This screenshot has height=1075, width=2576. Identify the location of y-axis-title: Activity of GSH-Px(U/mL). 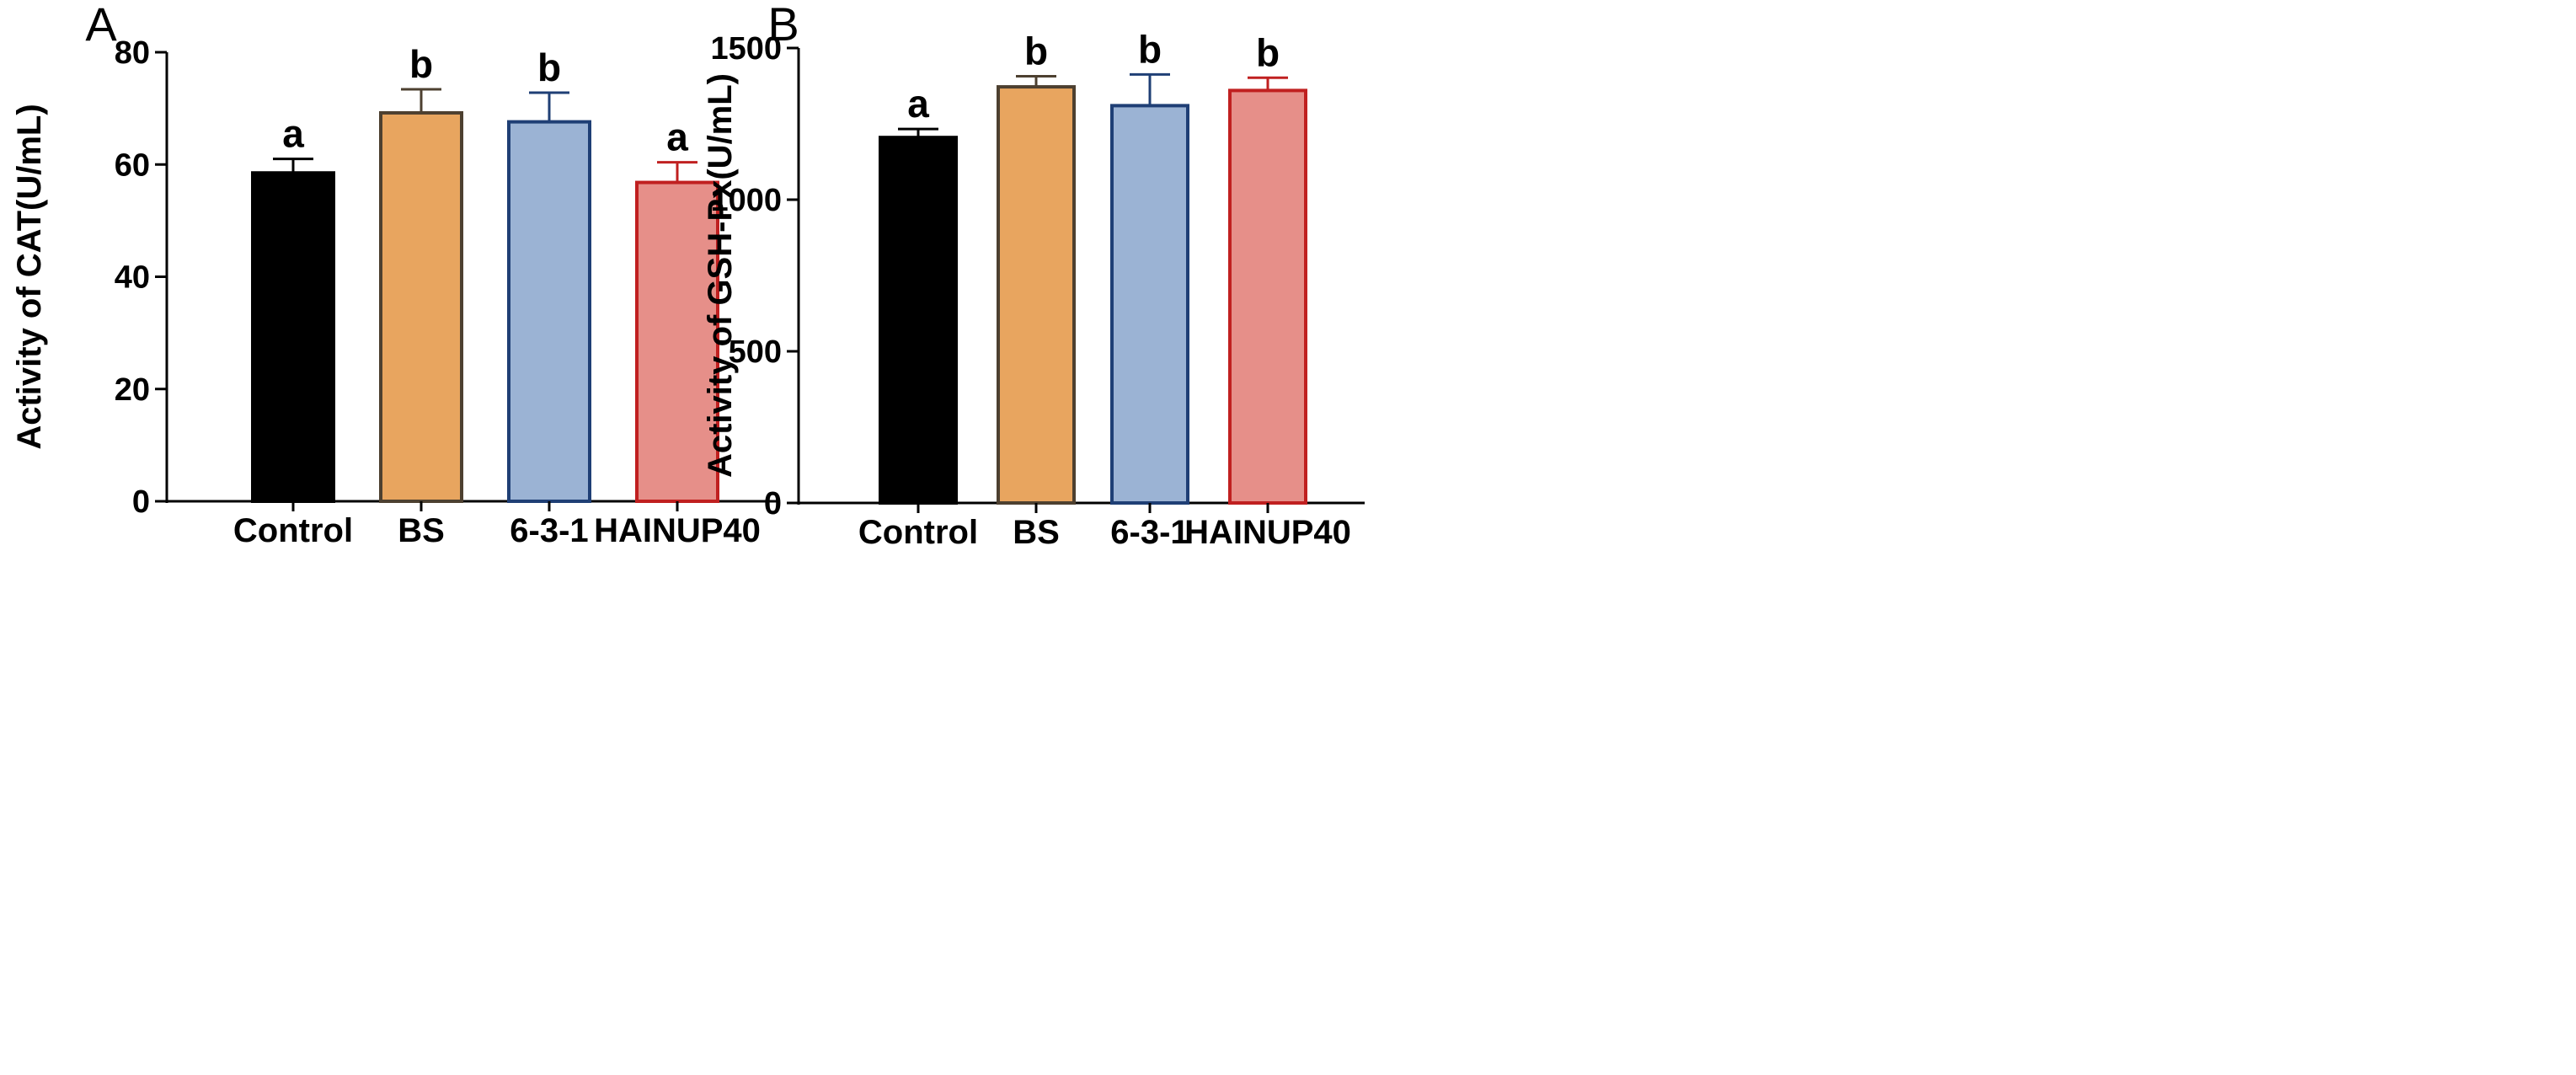
(720, 275).